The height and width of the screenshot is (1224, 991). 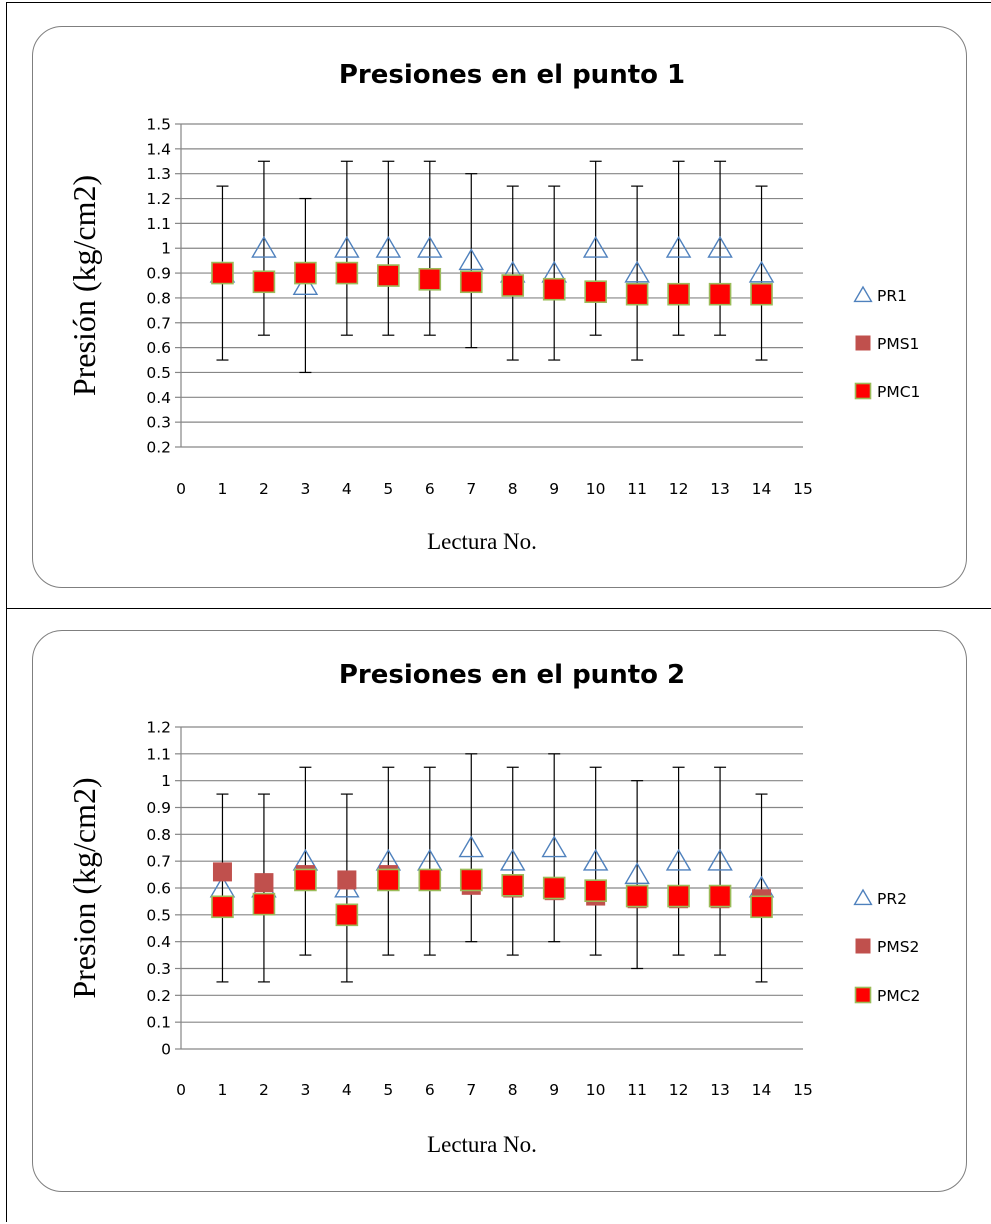 What do you see at coordinates (898, 344) in the screenshot?
I see `legend-label-PMS1: PMS1` at bounding box center [898, 344].